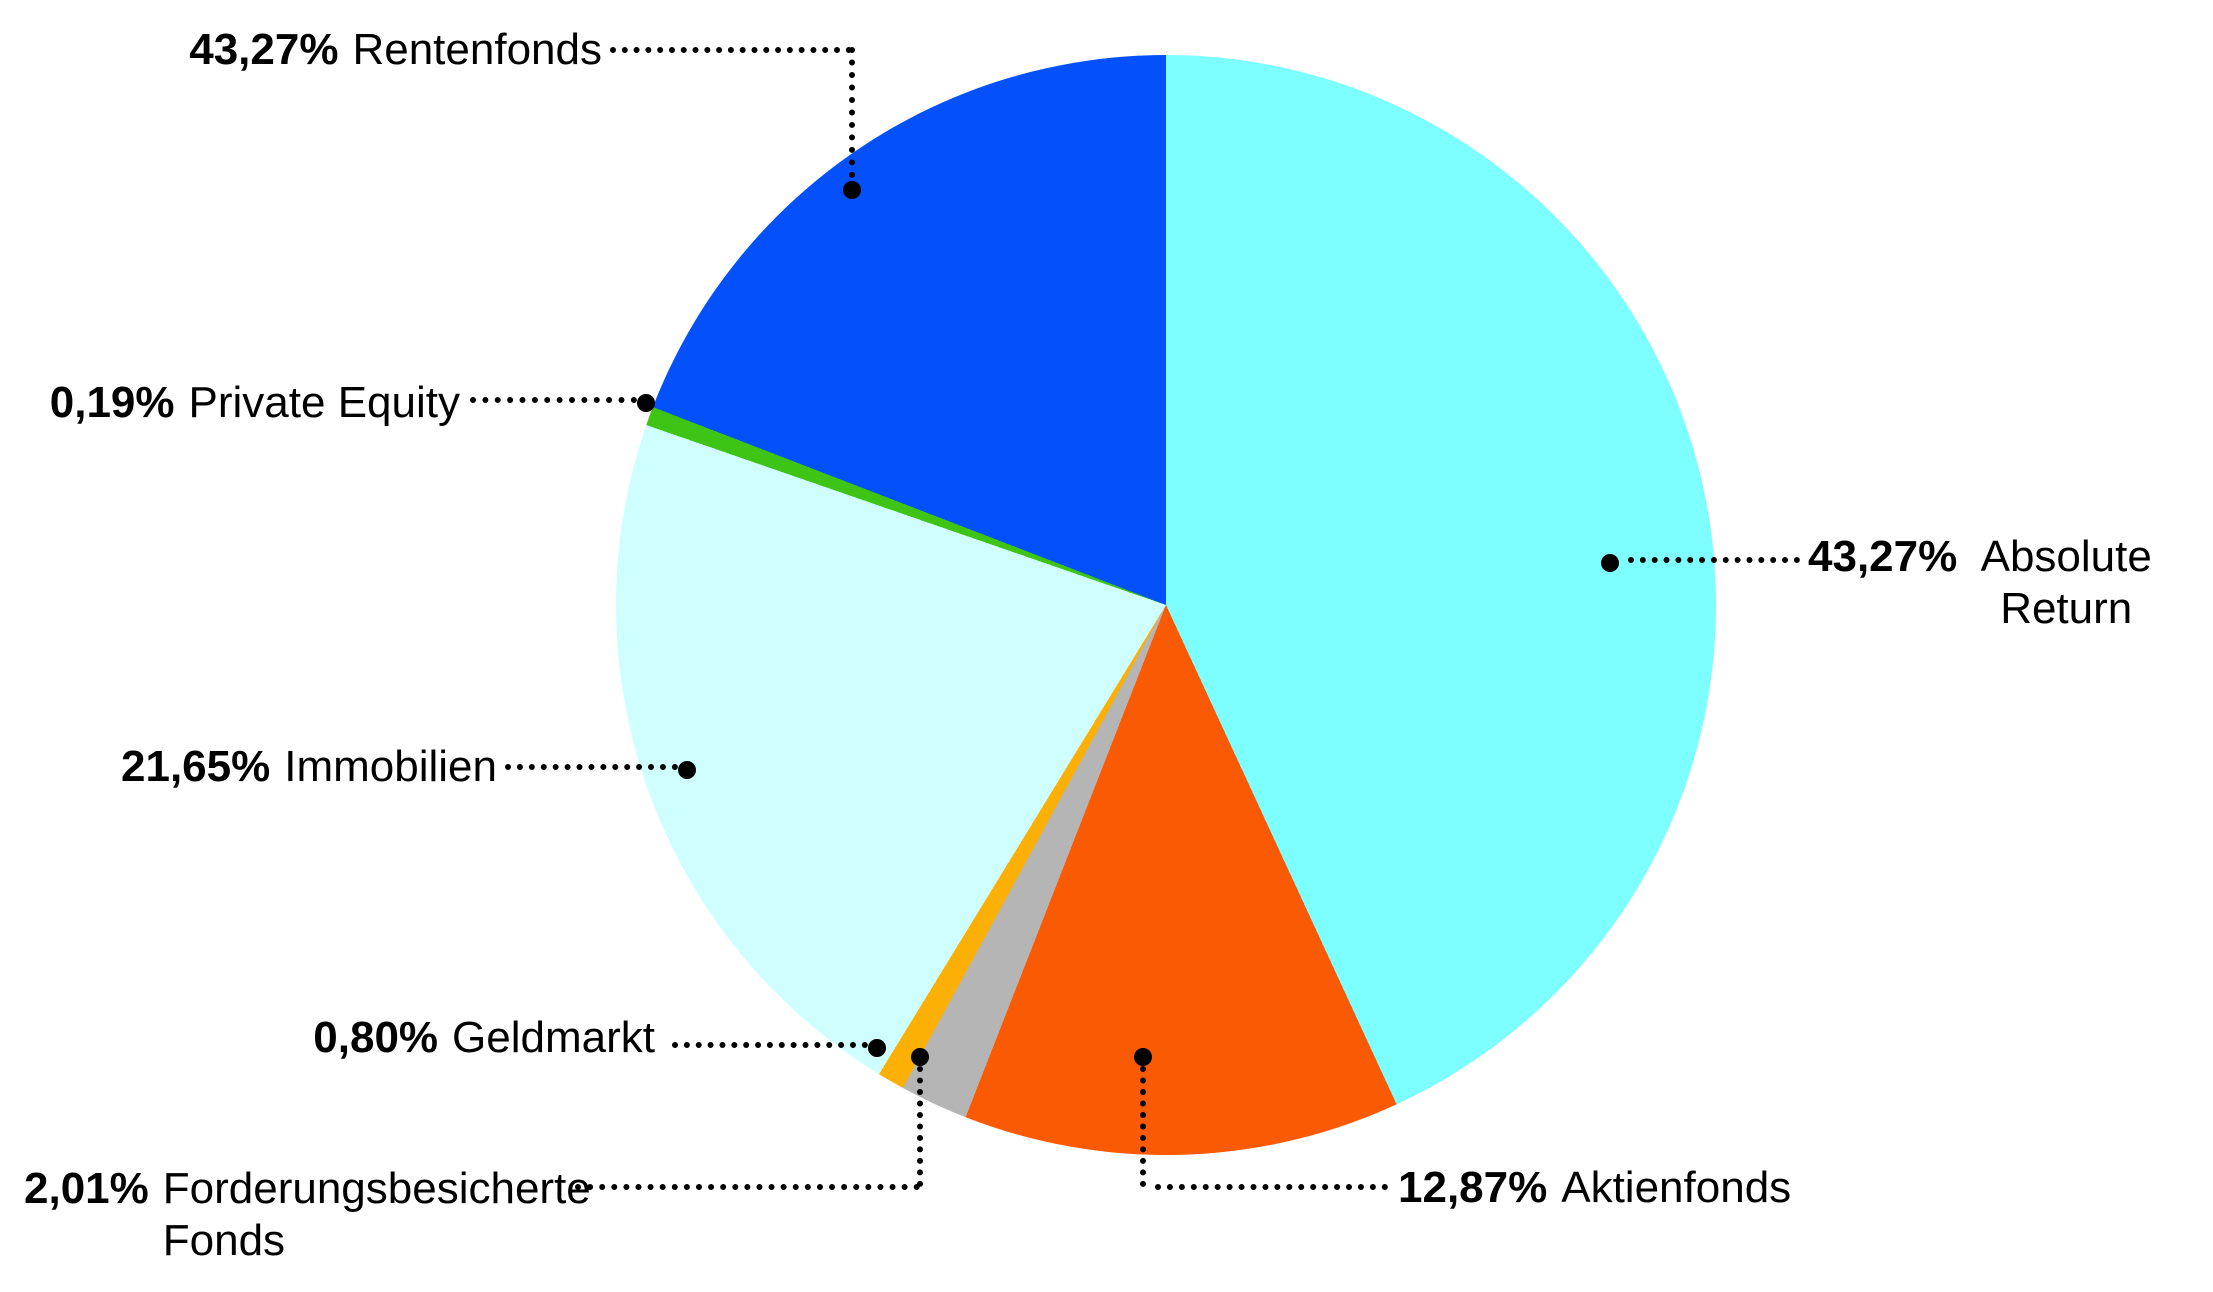 The image size is (2213, 1292). Describe the element at coordinates (1714, 560) in the screenshot. I see `leader-line-absolute-return` at that location.